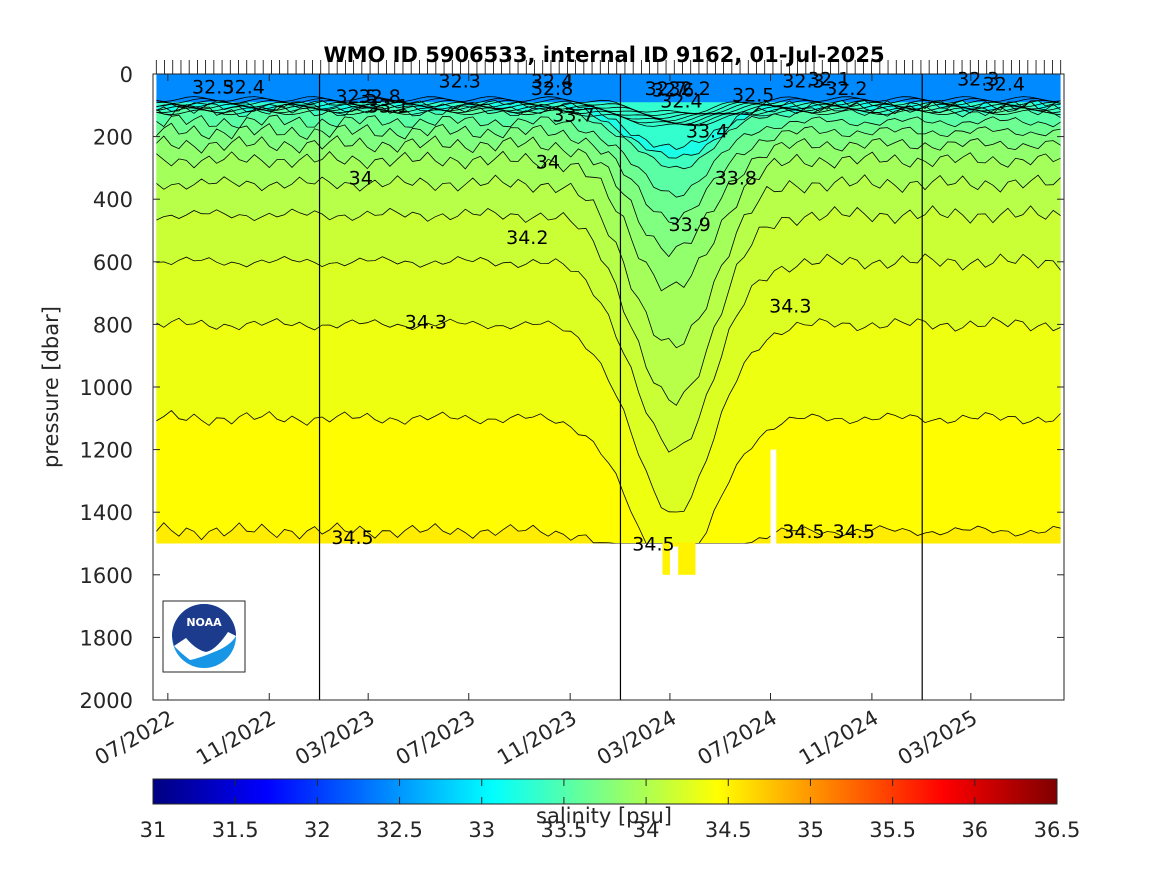 This screenshot has width=1167, height=875. What do you see at coordinates (604, 816) in the screenshot?
I see `colorbar-label: salinity [psu]` at bounding box center [604, 816].